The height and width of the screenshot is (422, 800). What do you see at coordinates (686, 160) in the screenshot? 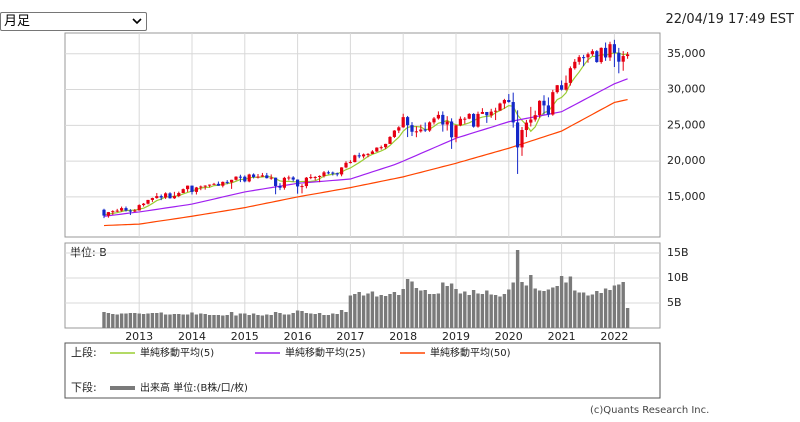
I see `y-tick-label: 20,000` at bounding box center [686, 160].